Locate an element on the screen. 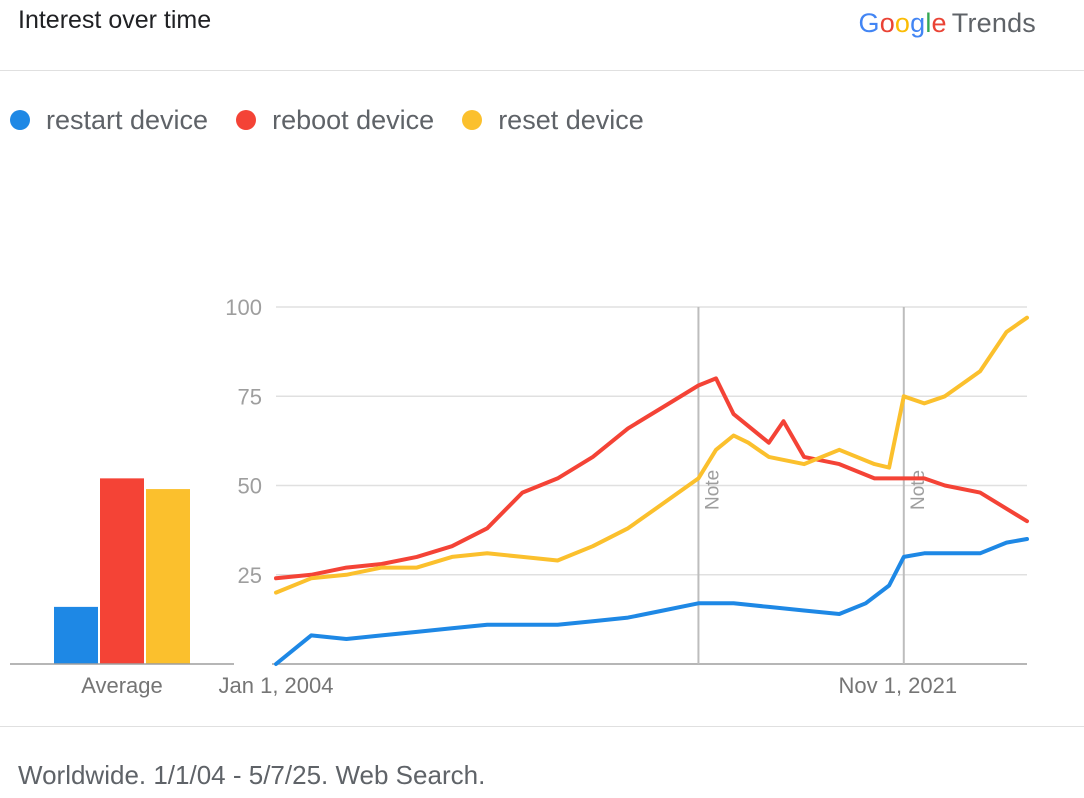  series-line-restart-device is located at coordinates (651, 601).